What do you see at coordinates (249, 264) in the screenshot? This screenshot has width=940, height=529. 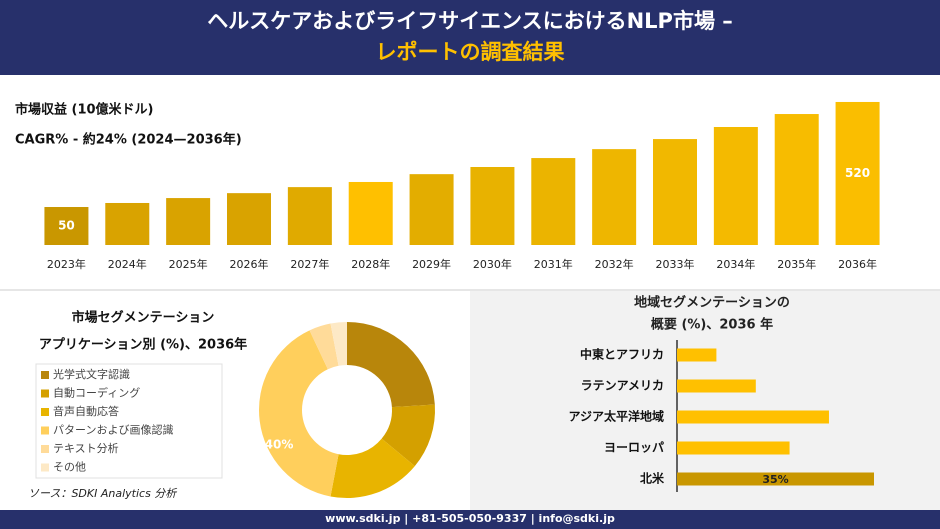 I see `x-tick-label: 2026年` at bounding box center [249, 264].